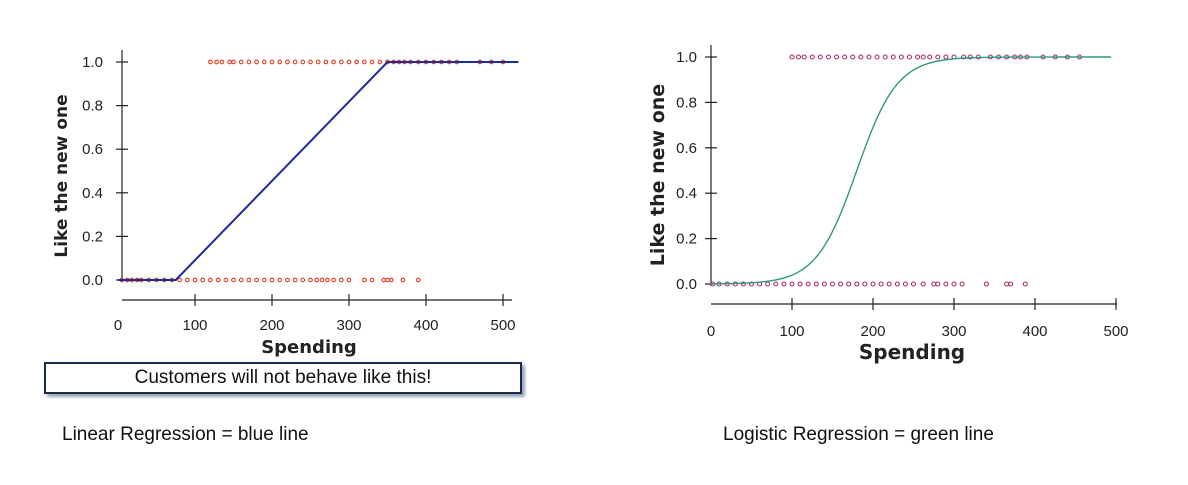 Image resolution: width=1188 pixels, height=485 pixels. Describe the element at coordinates (348, 325) in the screenshot. I see `left-x-tick-label: 300` at that location.